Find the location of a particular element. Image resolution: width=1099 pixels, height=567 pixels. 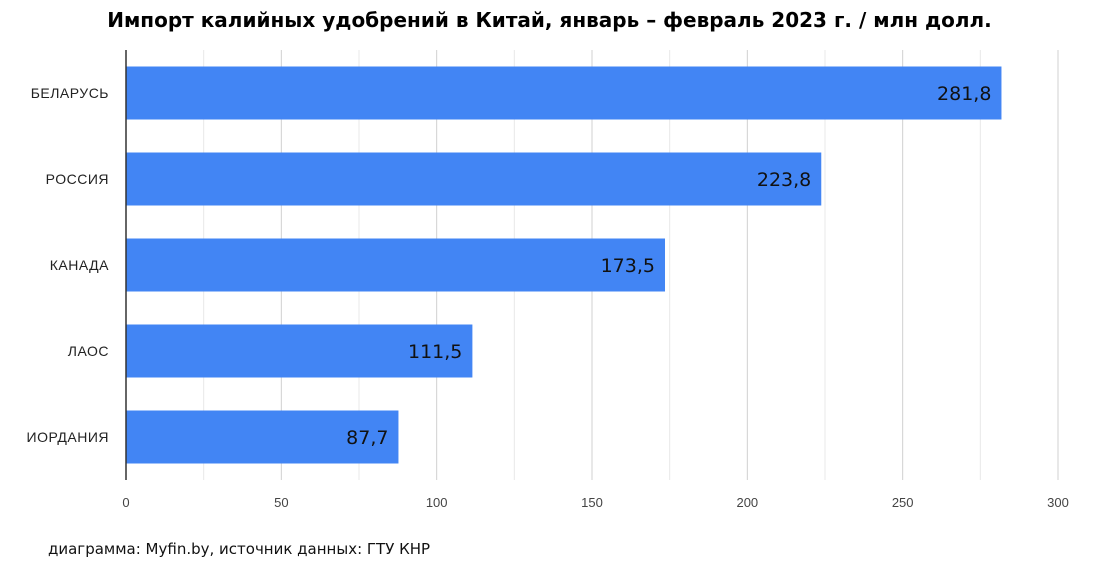

category-label: БЕЛАРУСЬ is located at coordinates (70, 93).